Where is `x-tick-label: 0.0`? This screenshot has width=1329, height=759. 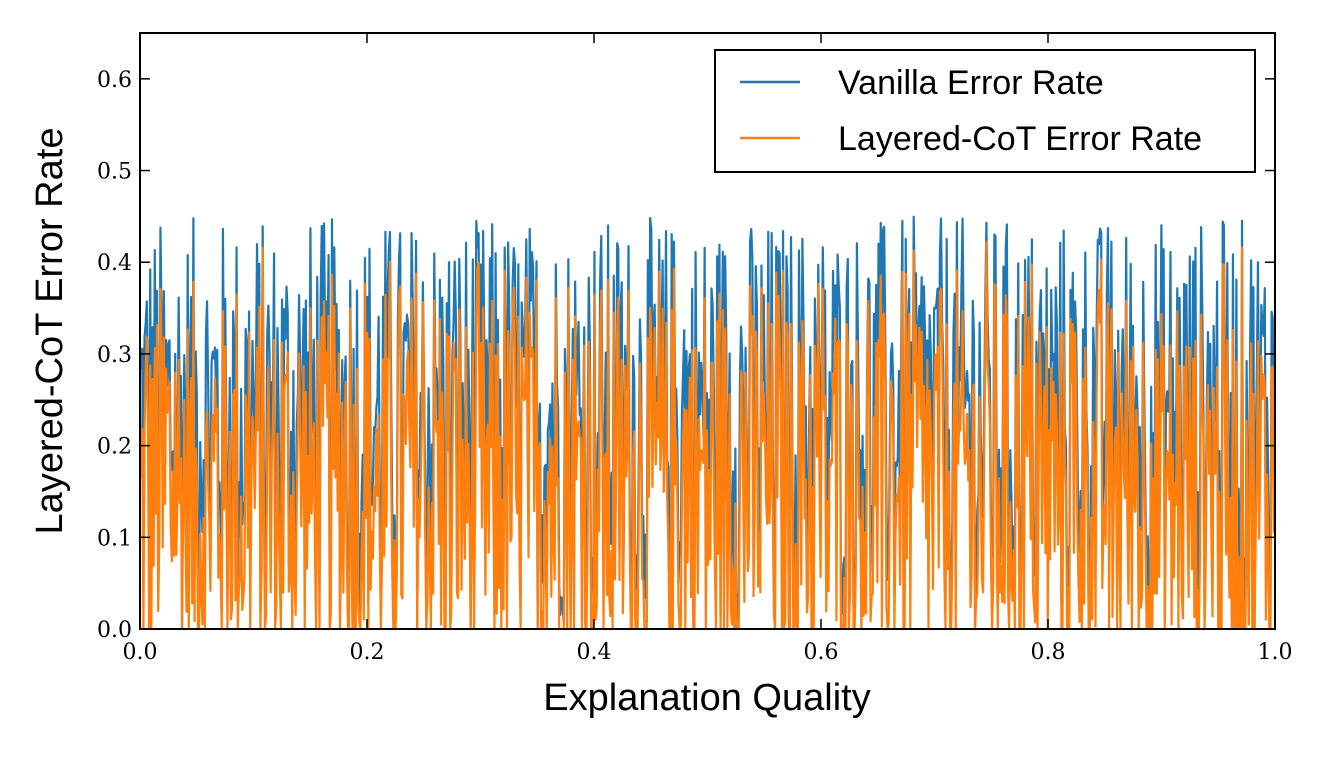
x-tick-label: 0.0 is located at coordinates (140, 652).